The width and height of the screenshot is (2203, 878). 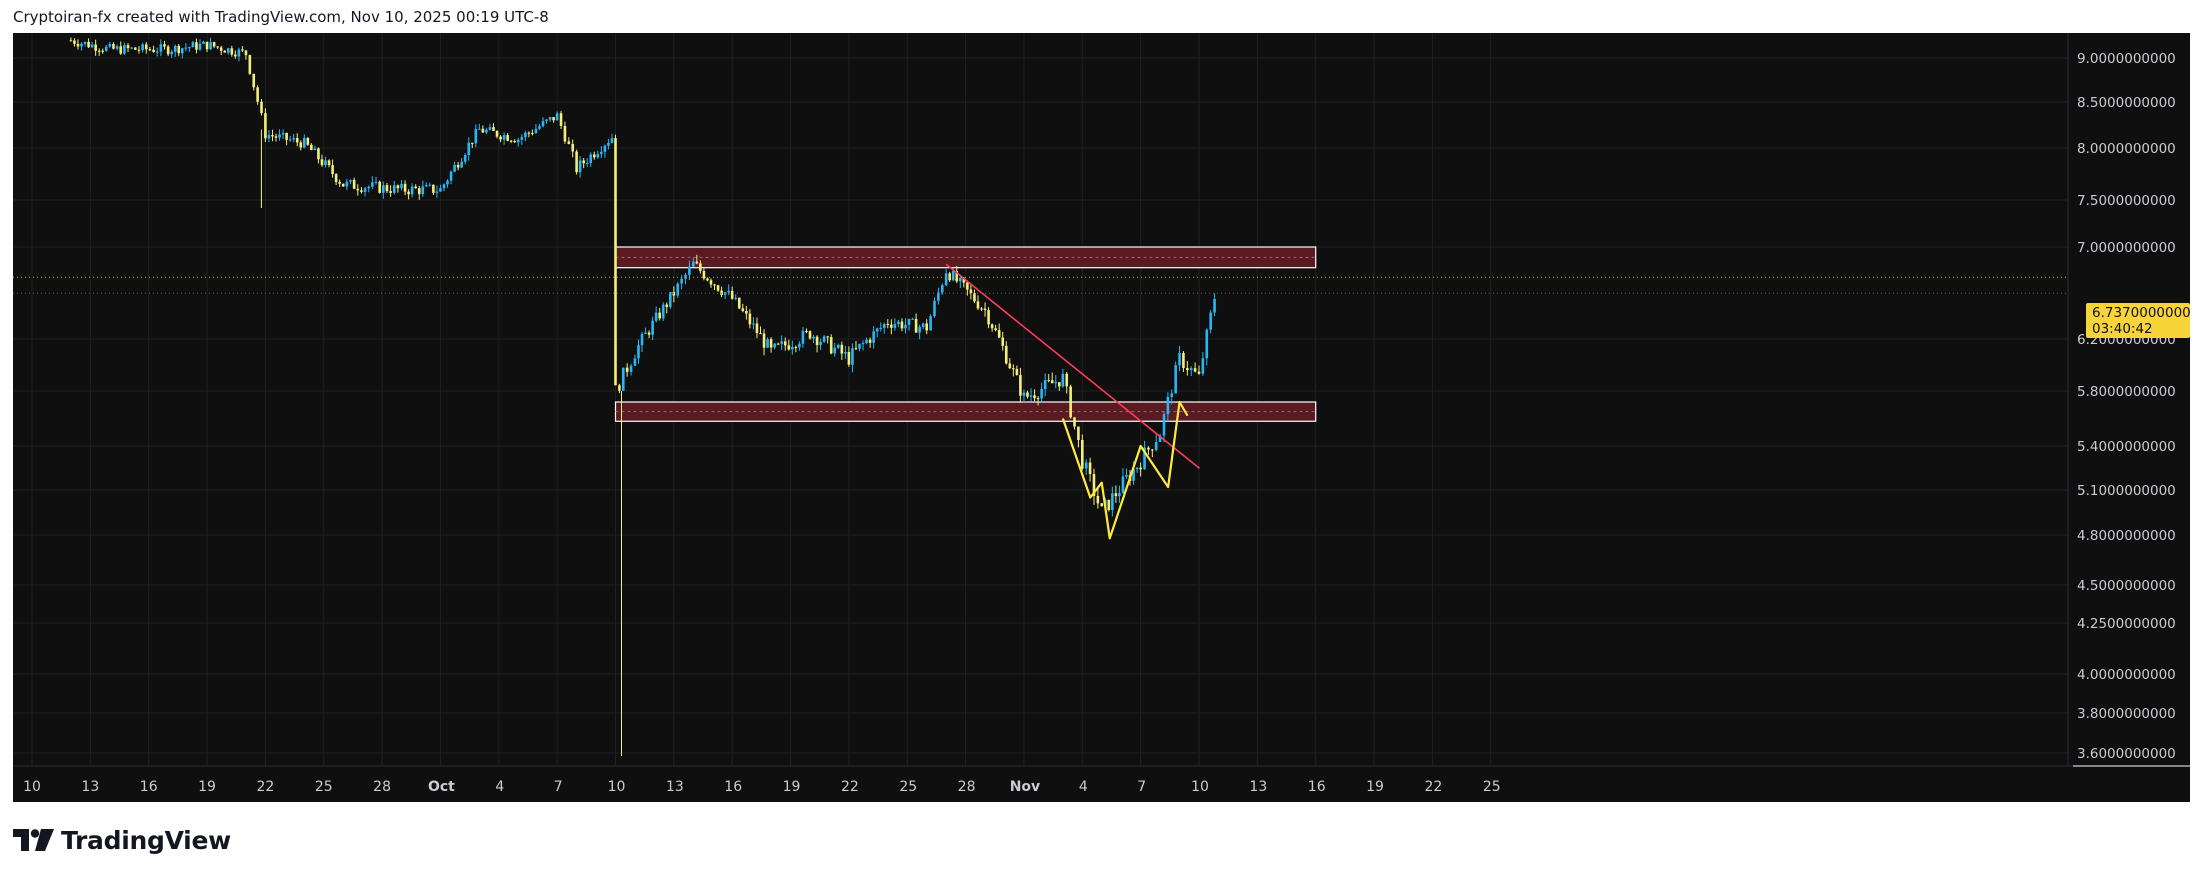 What do you see at coordinates (2126, 624) in the screenshot?
I see `price-tick-label: 4.2500000000` at bounding box center [2126, 624].